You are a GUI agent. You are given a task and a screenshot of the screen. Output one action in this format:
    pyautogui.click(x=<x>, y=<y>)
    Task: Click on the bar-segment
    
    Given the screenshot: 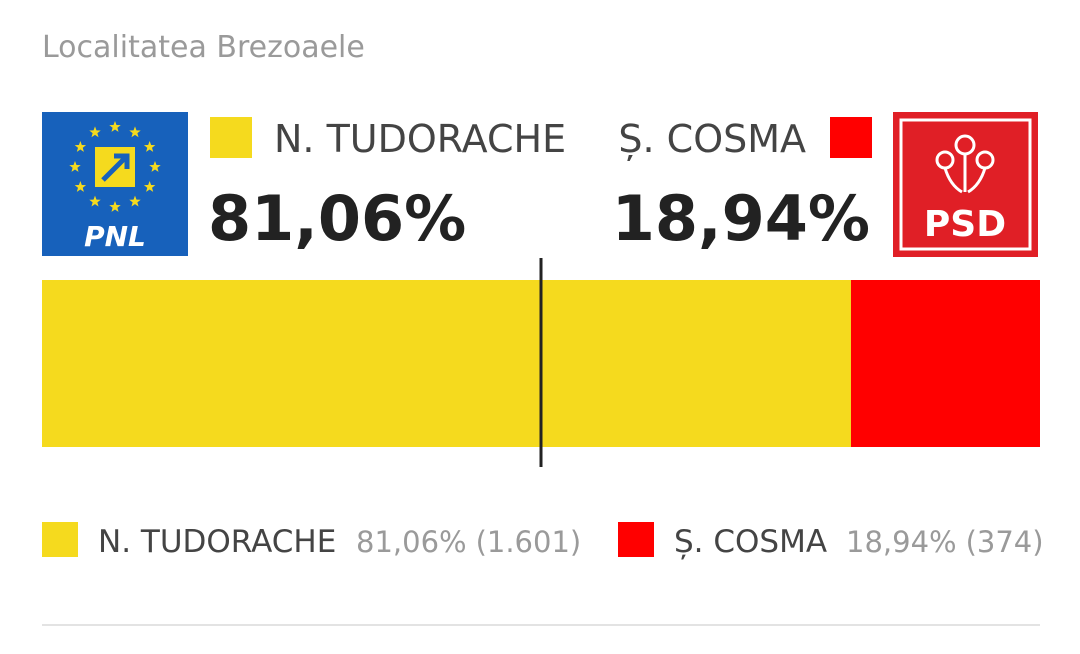 What is the action you would take?
    pyautogui.click(x=945, y=363)
    